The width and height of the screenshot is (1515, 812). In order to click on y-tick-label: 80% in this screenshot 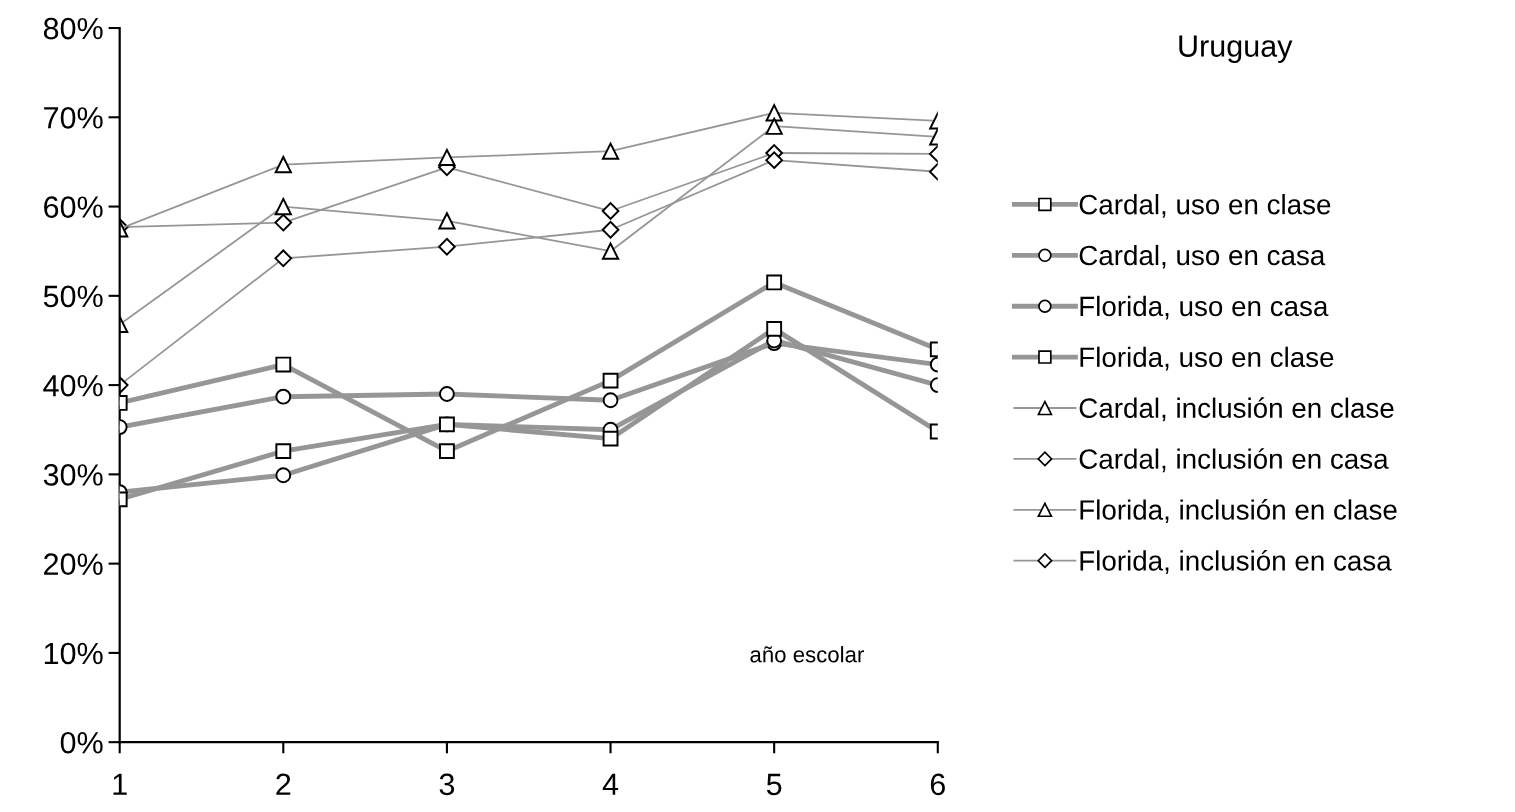, I will do `click(73, 28)`.